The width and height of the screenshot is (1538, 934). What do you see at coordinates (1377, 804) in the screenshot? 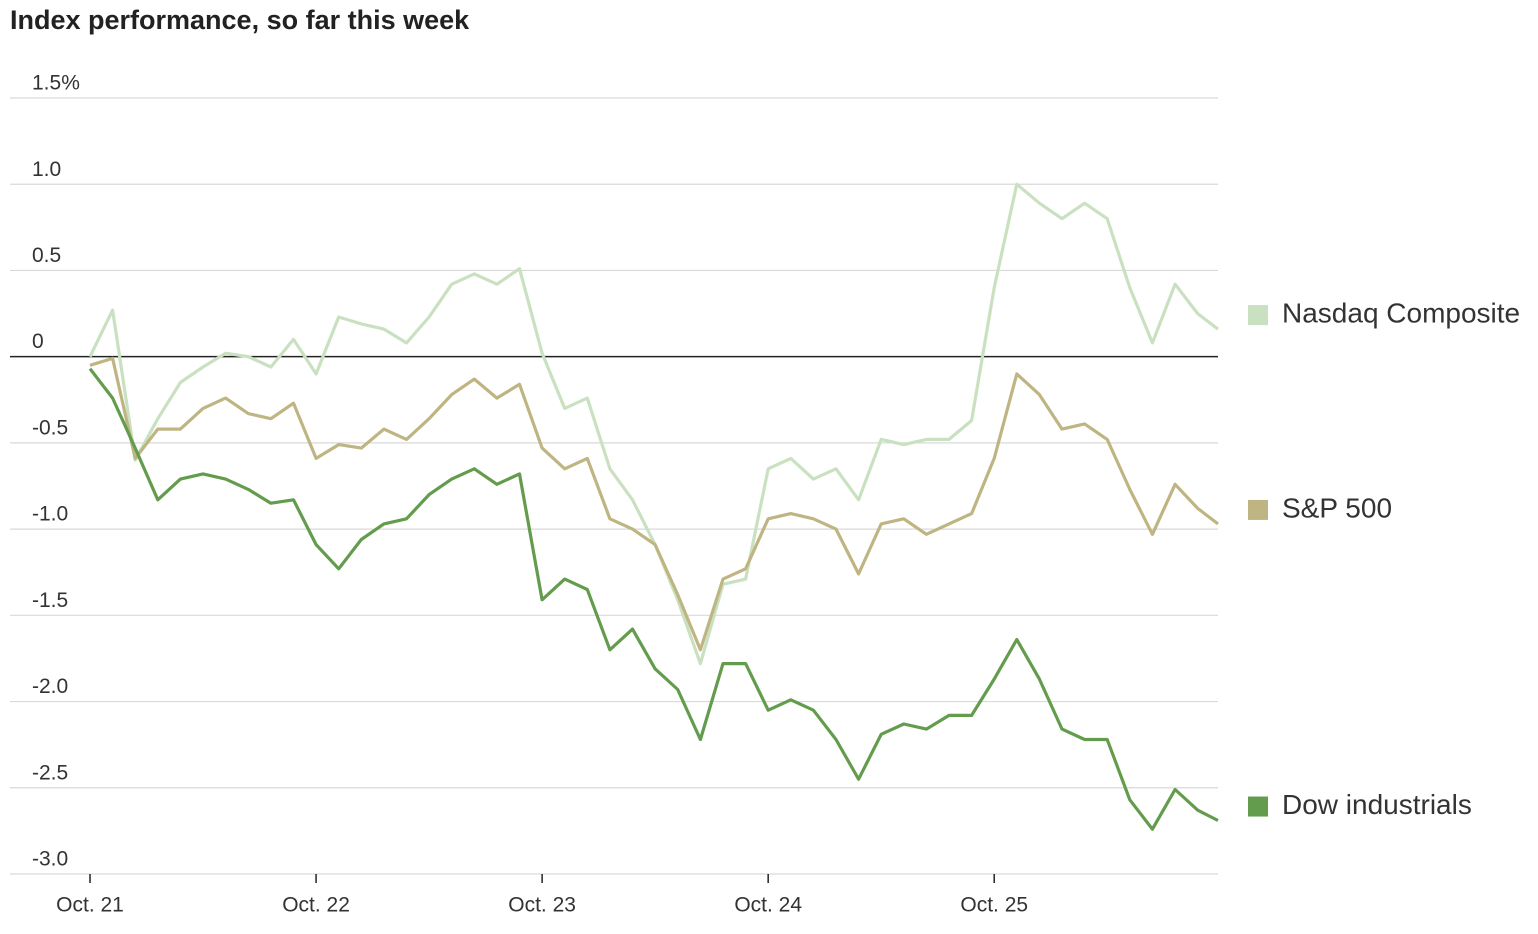
I see `legend-label: Dow industrials` at bounding box center [1377, 804].